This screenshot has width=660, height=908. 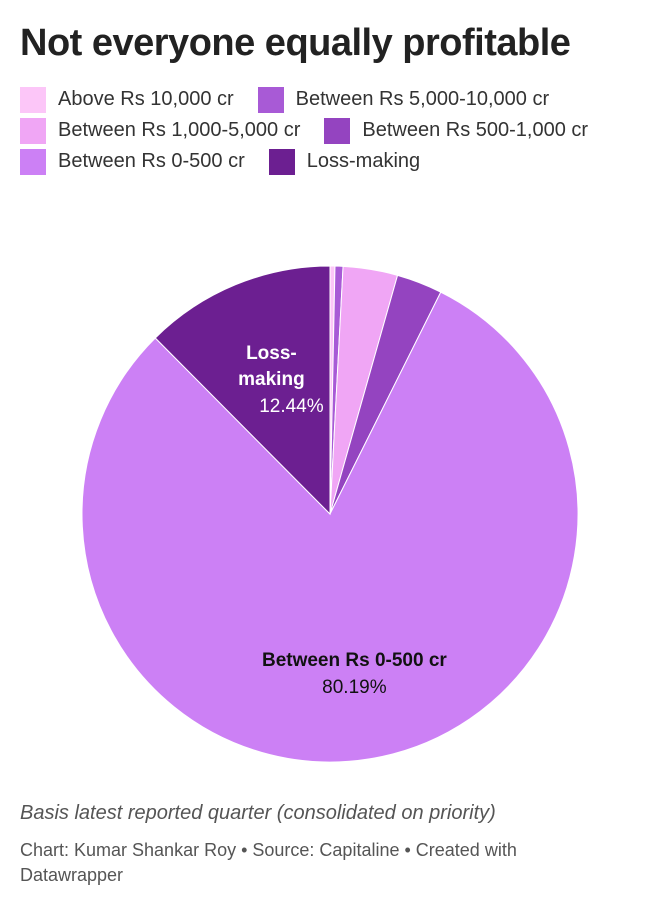 I want to click on legend-item: Between Rs 0-500 cr, so click(x=132, y=161).